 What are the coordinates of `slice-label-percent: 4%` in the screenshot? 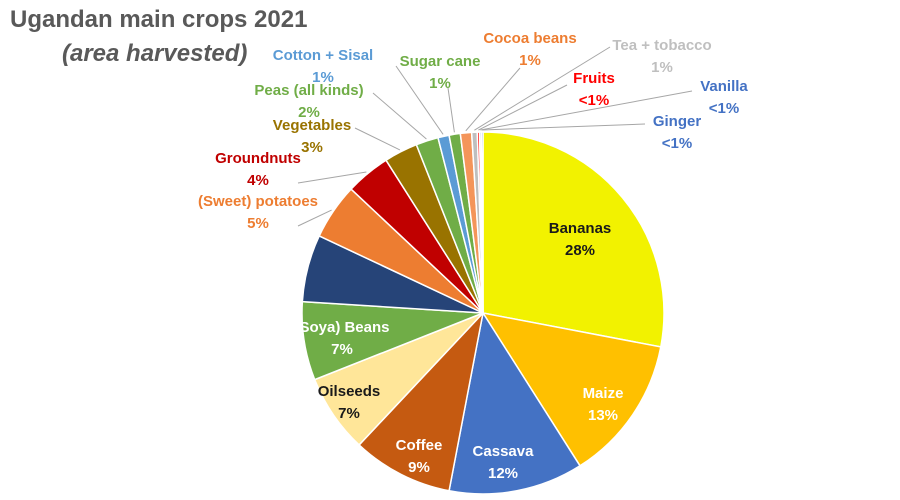 It's located at (258, 180).